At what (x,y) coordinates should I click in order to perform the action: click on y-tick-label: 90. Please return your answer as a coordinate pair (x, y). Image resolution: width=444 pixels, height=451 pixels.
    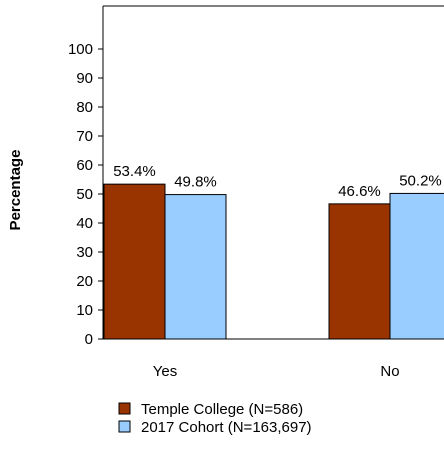
    Looking at the image, I should click on (84, 78).